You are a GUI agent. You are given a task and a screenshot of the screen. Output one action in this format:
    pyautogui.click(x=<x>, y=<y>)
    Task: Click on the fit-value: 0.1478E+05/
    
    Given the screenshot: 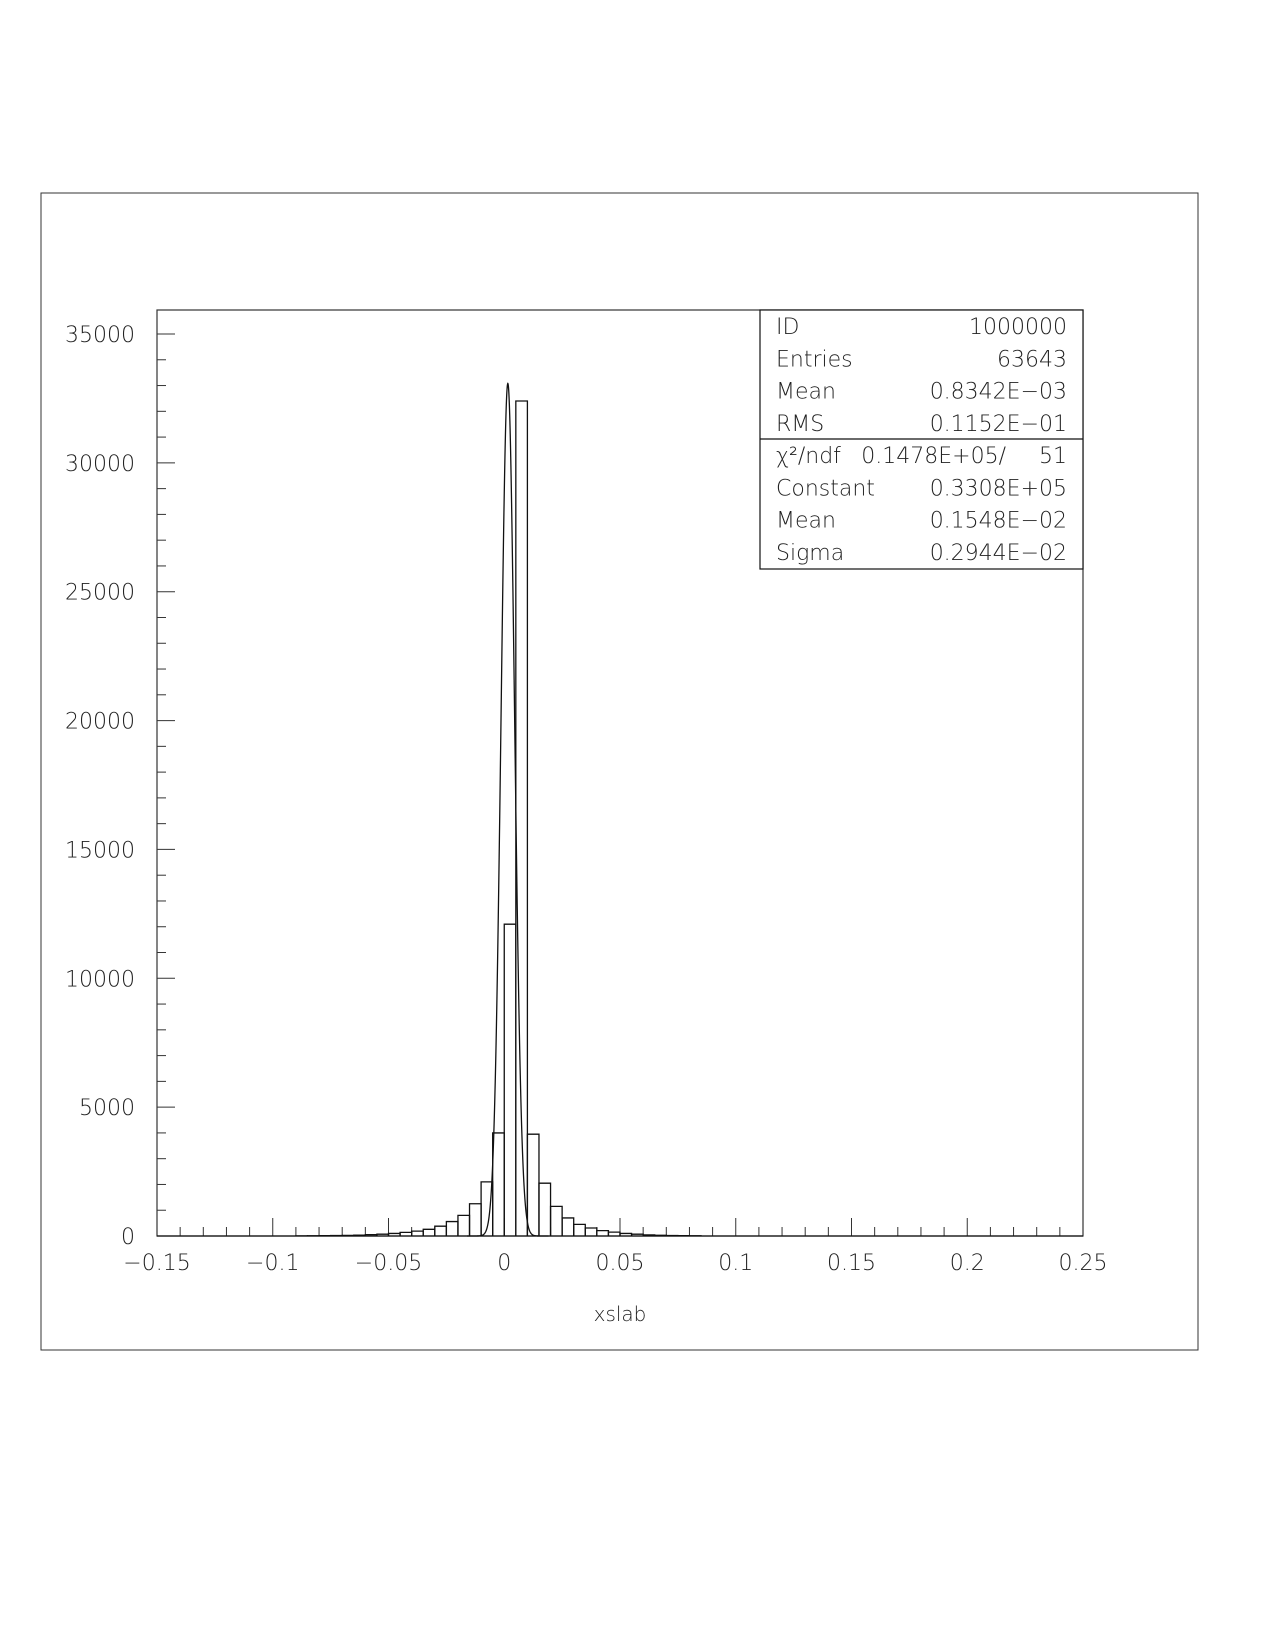 What is the action you would take?
    pyautogui.click(x=933, y=456)
    